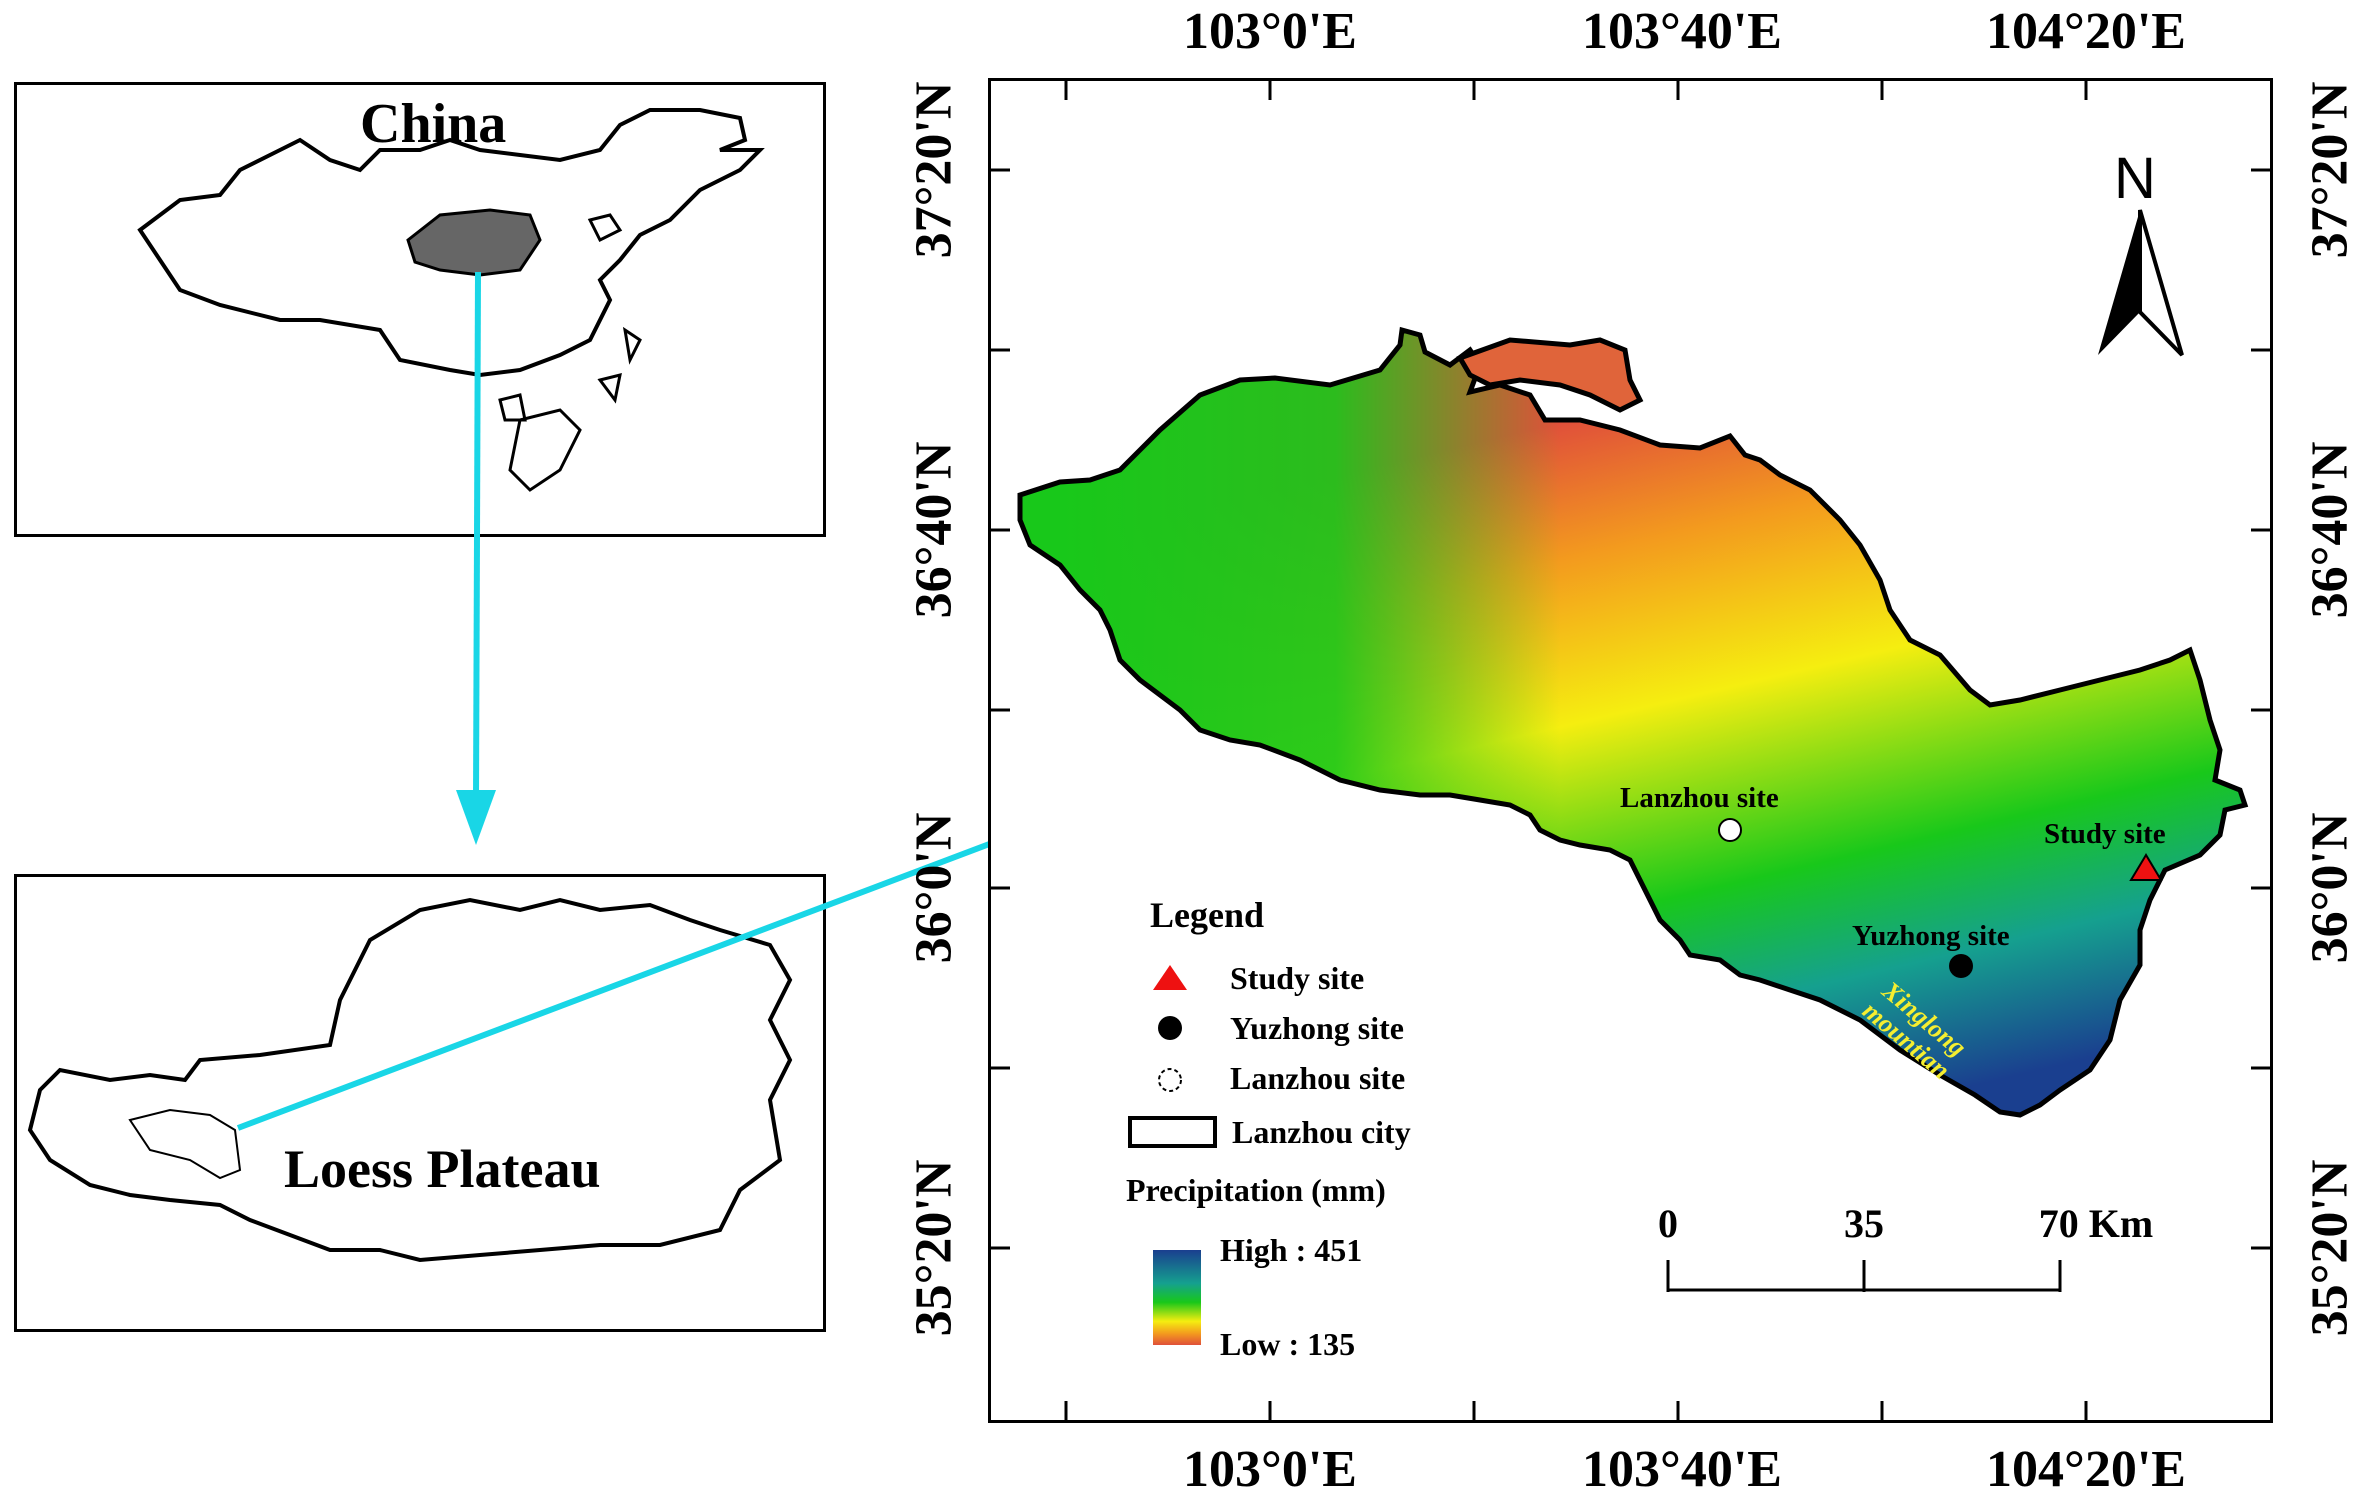 The image size is (2370, 1506). I want to click on north-arrow-label: N, so click(2135, 178).